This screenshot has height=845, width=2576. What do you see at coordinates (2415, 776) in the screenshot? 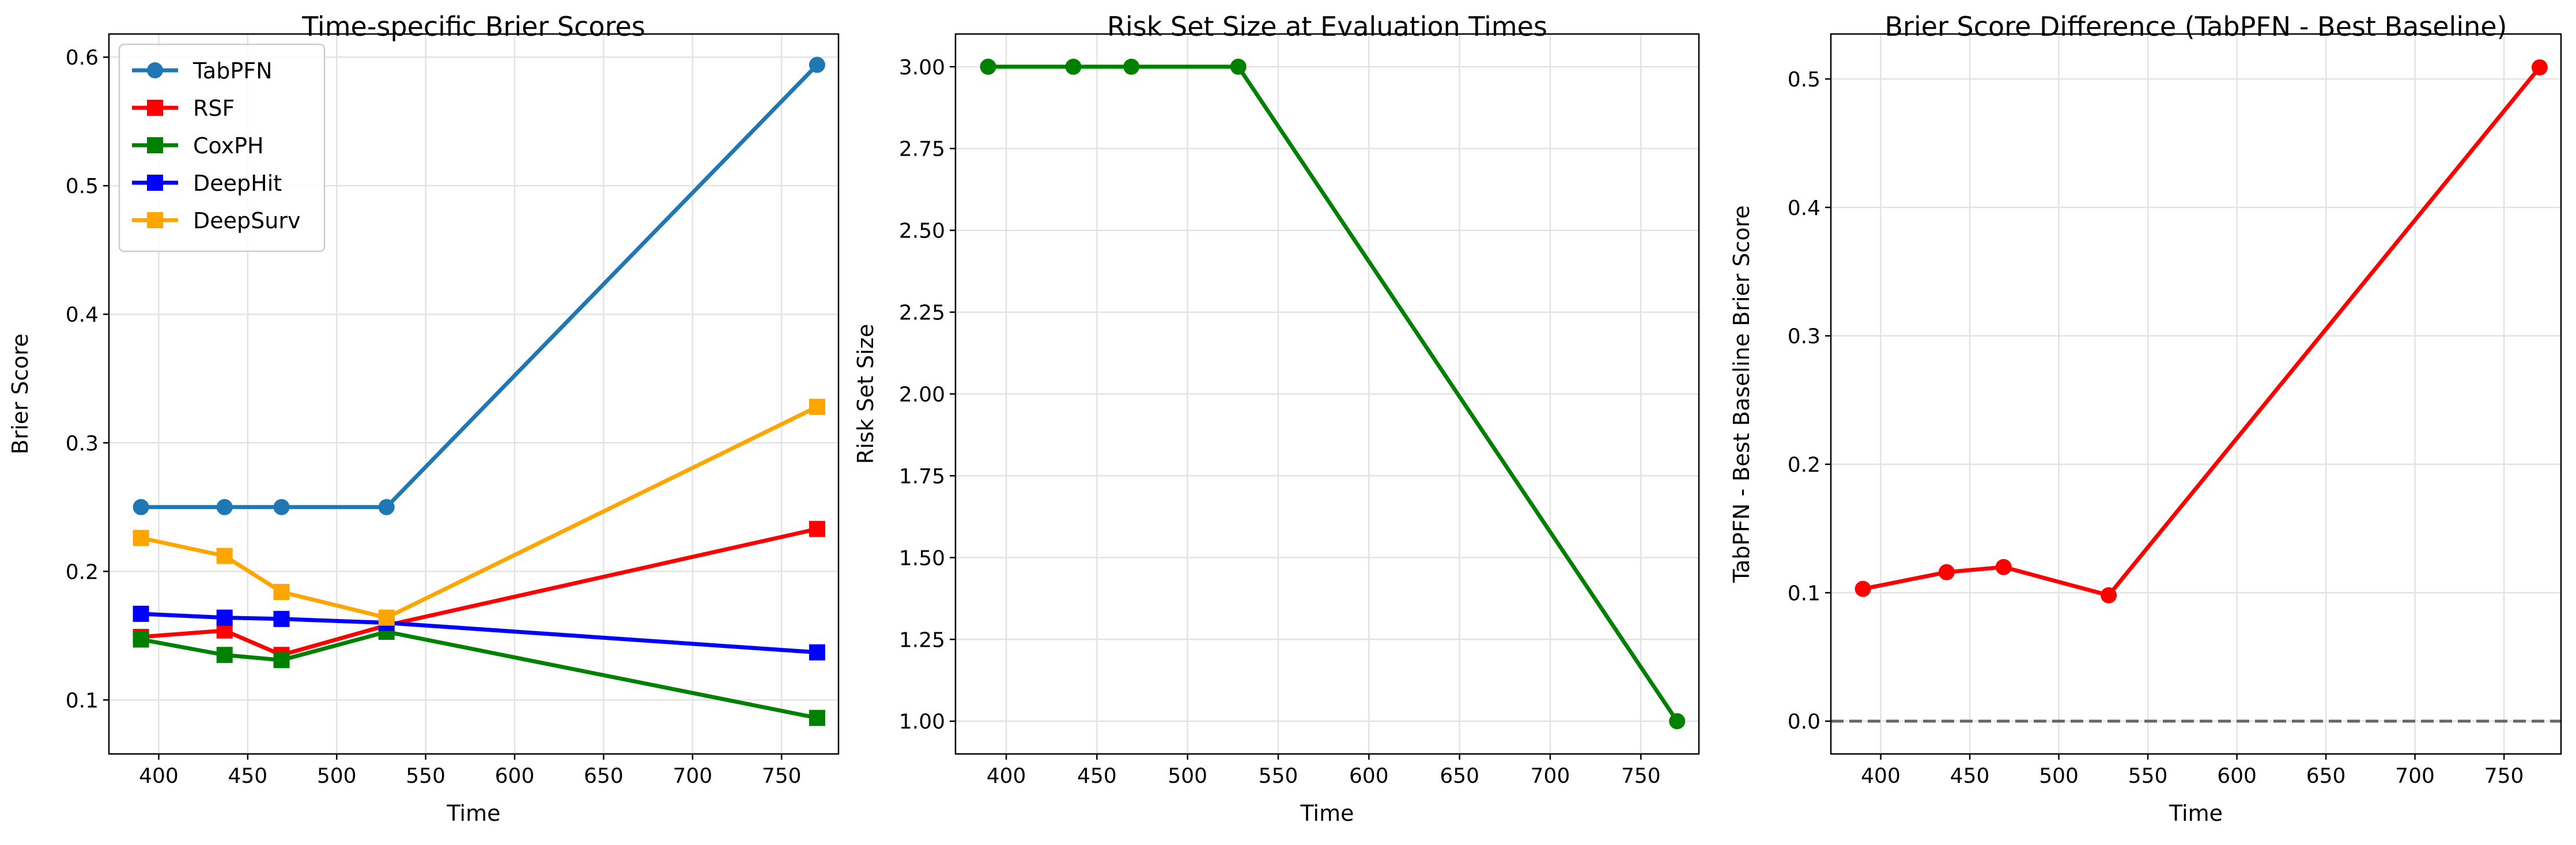
I see `chart-3-x-tick-label: 700` at bounding box center [2415, 776].